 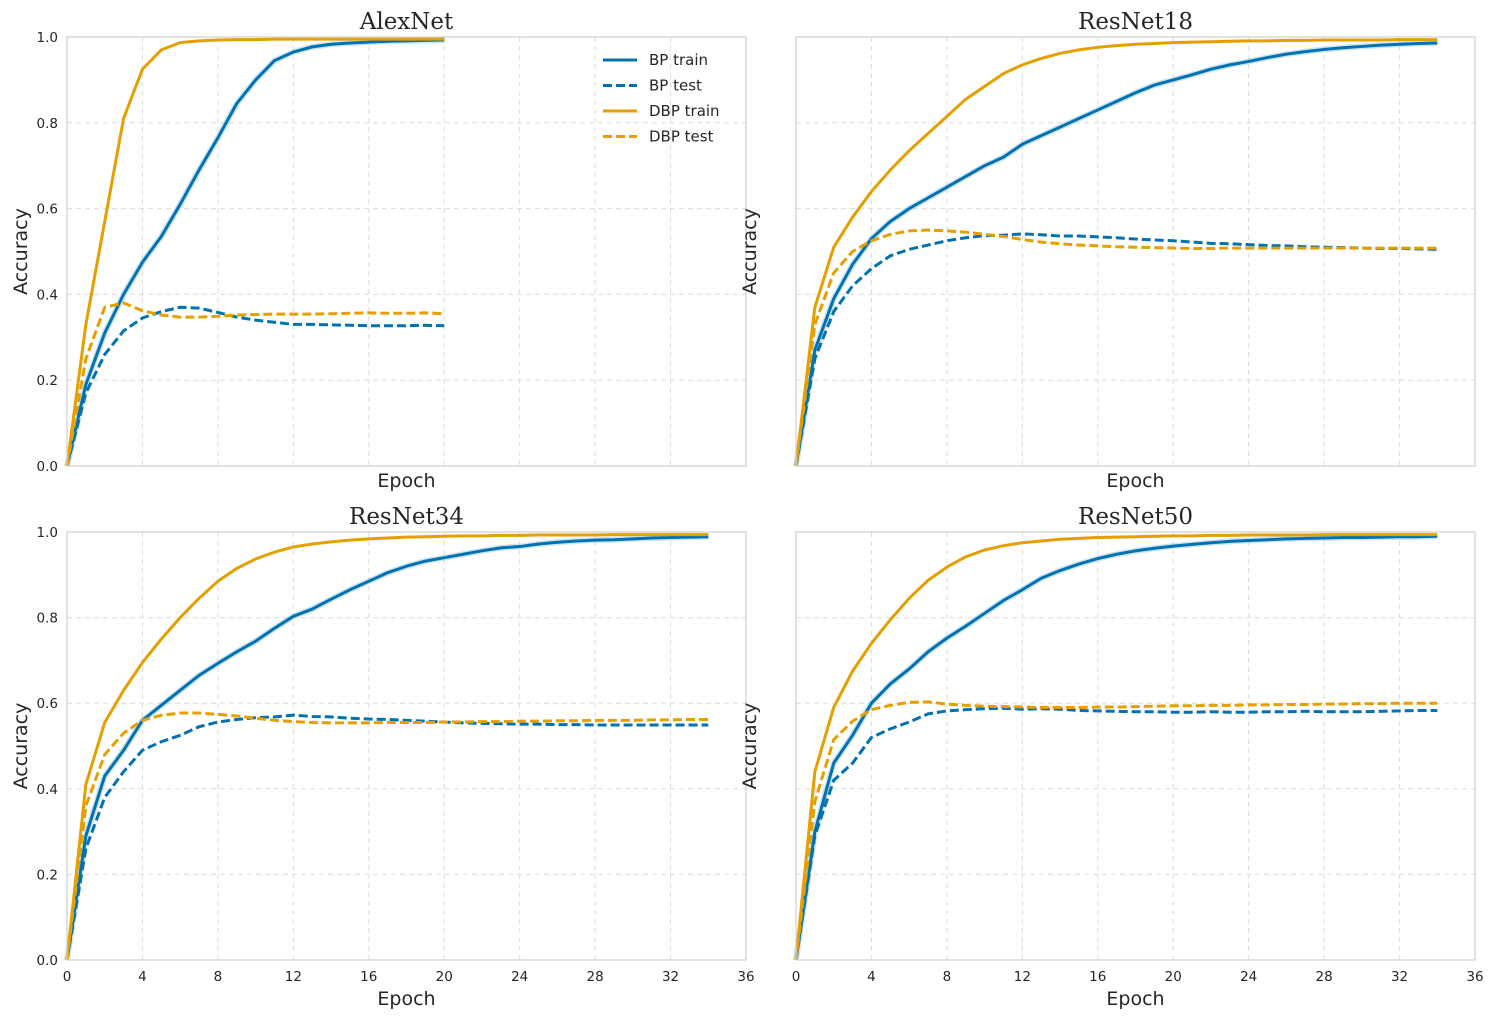 I want to click on series-bp-train, so click(x=255, y=252).